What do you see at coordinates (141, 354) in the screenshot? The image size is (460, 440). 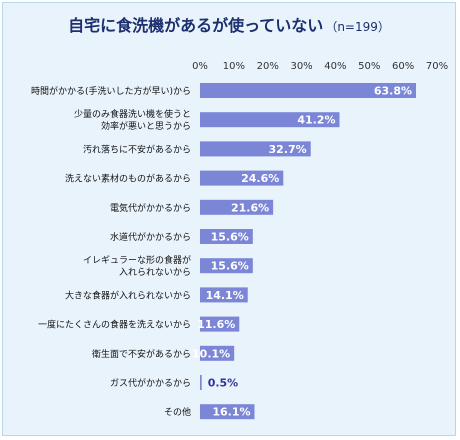 I see `category-label: 衛生面で不安があるから` at bounding box center [141, 354].